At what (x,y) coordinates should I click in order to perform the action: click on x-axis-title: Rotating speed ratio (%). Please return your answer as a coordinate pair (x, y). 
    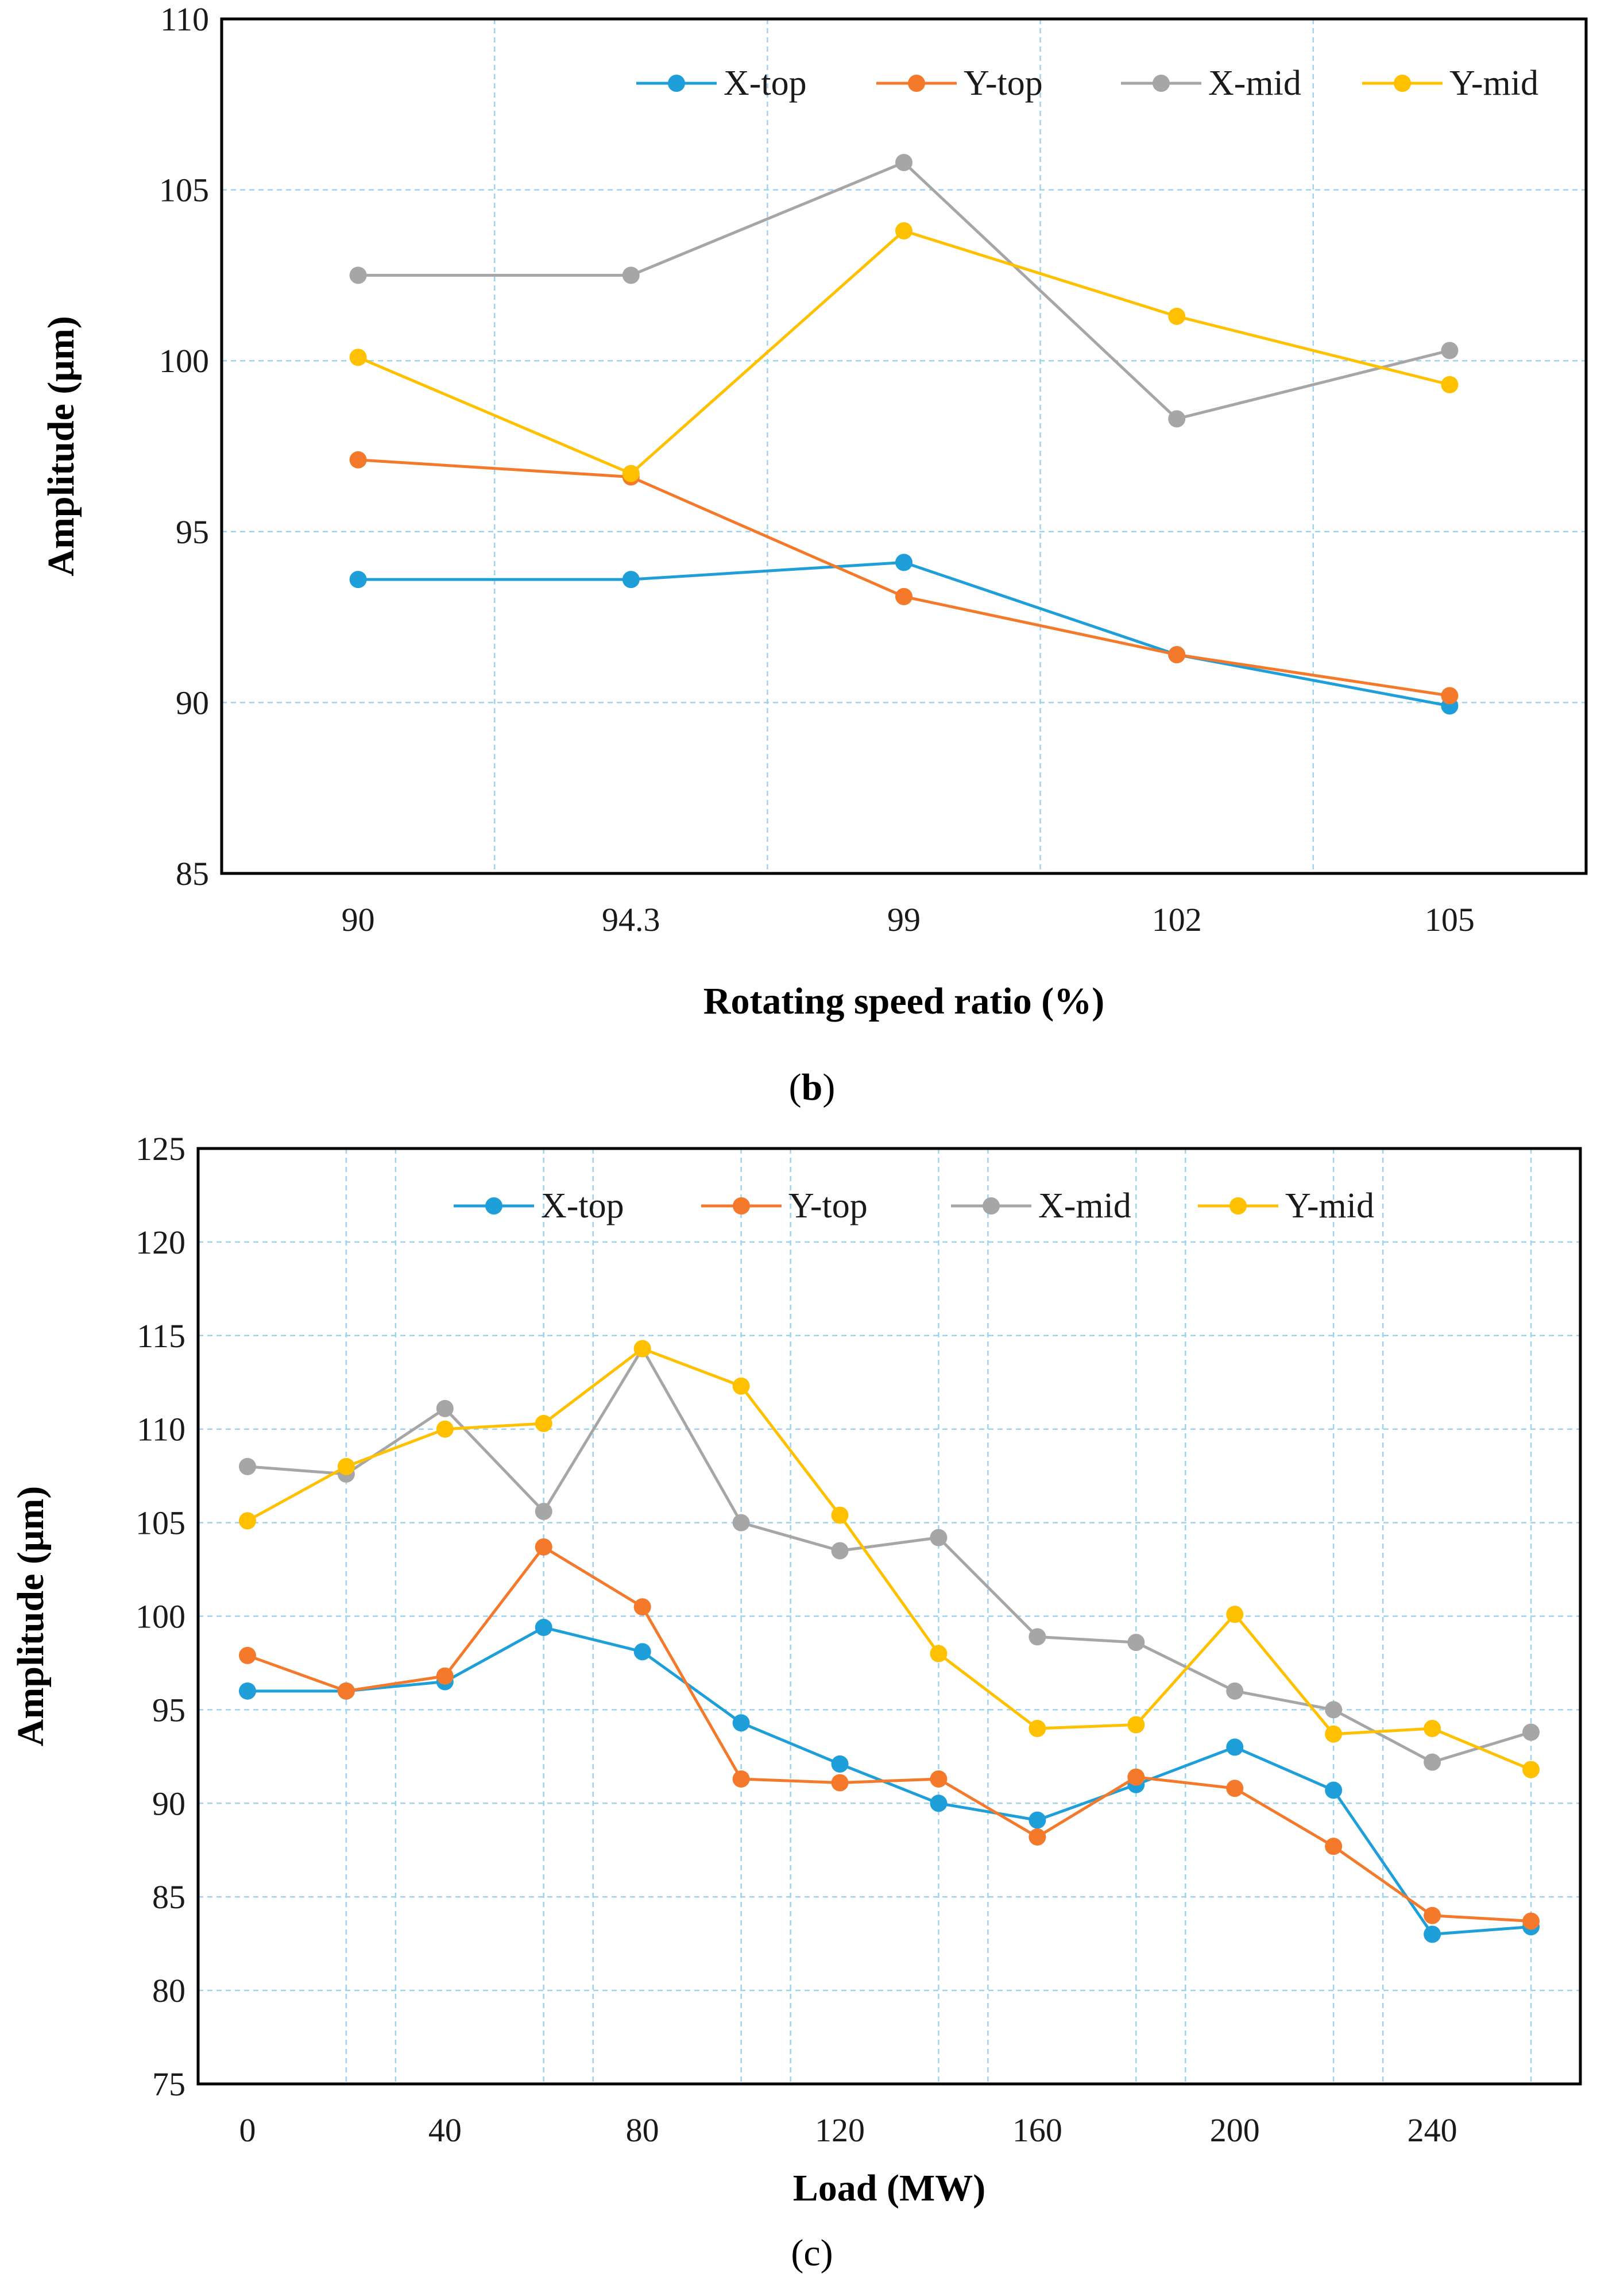
    Looking at the image, I should click on (903, 1001).